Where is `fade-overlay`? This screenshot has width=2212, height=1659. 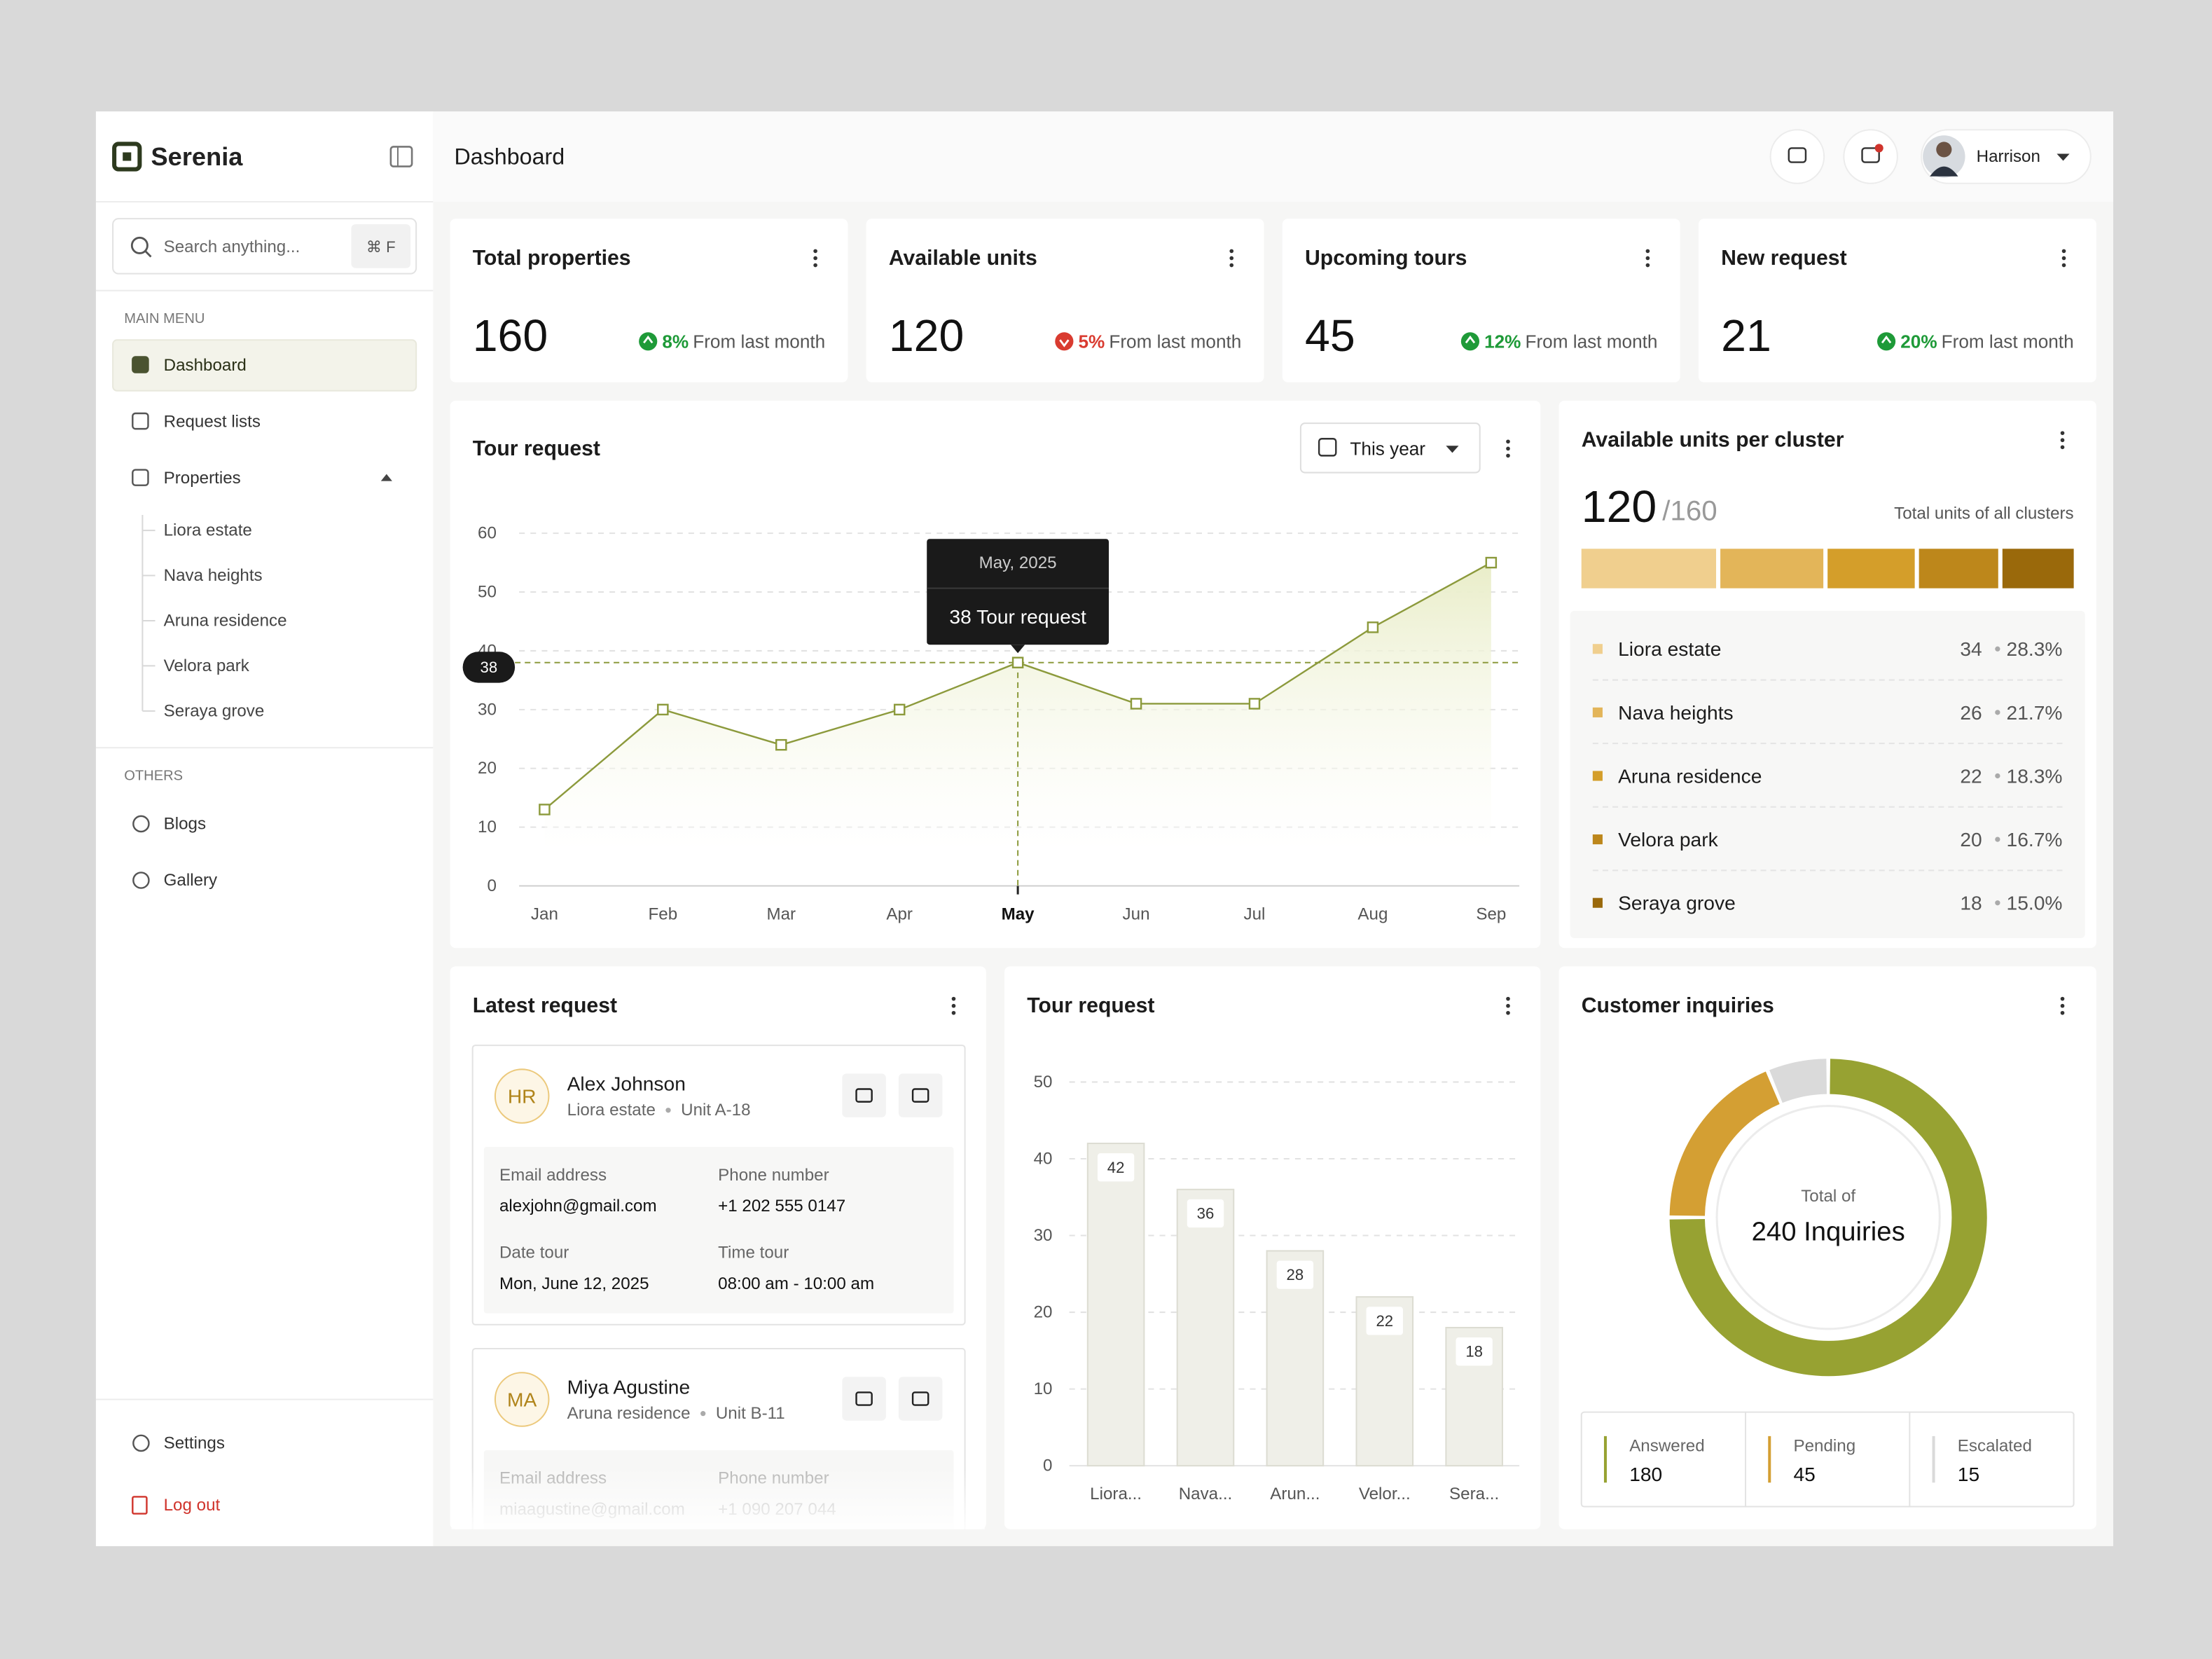 fade-overlay is located at coordinates (718, 1498).